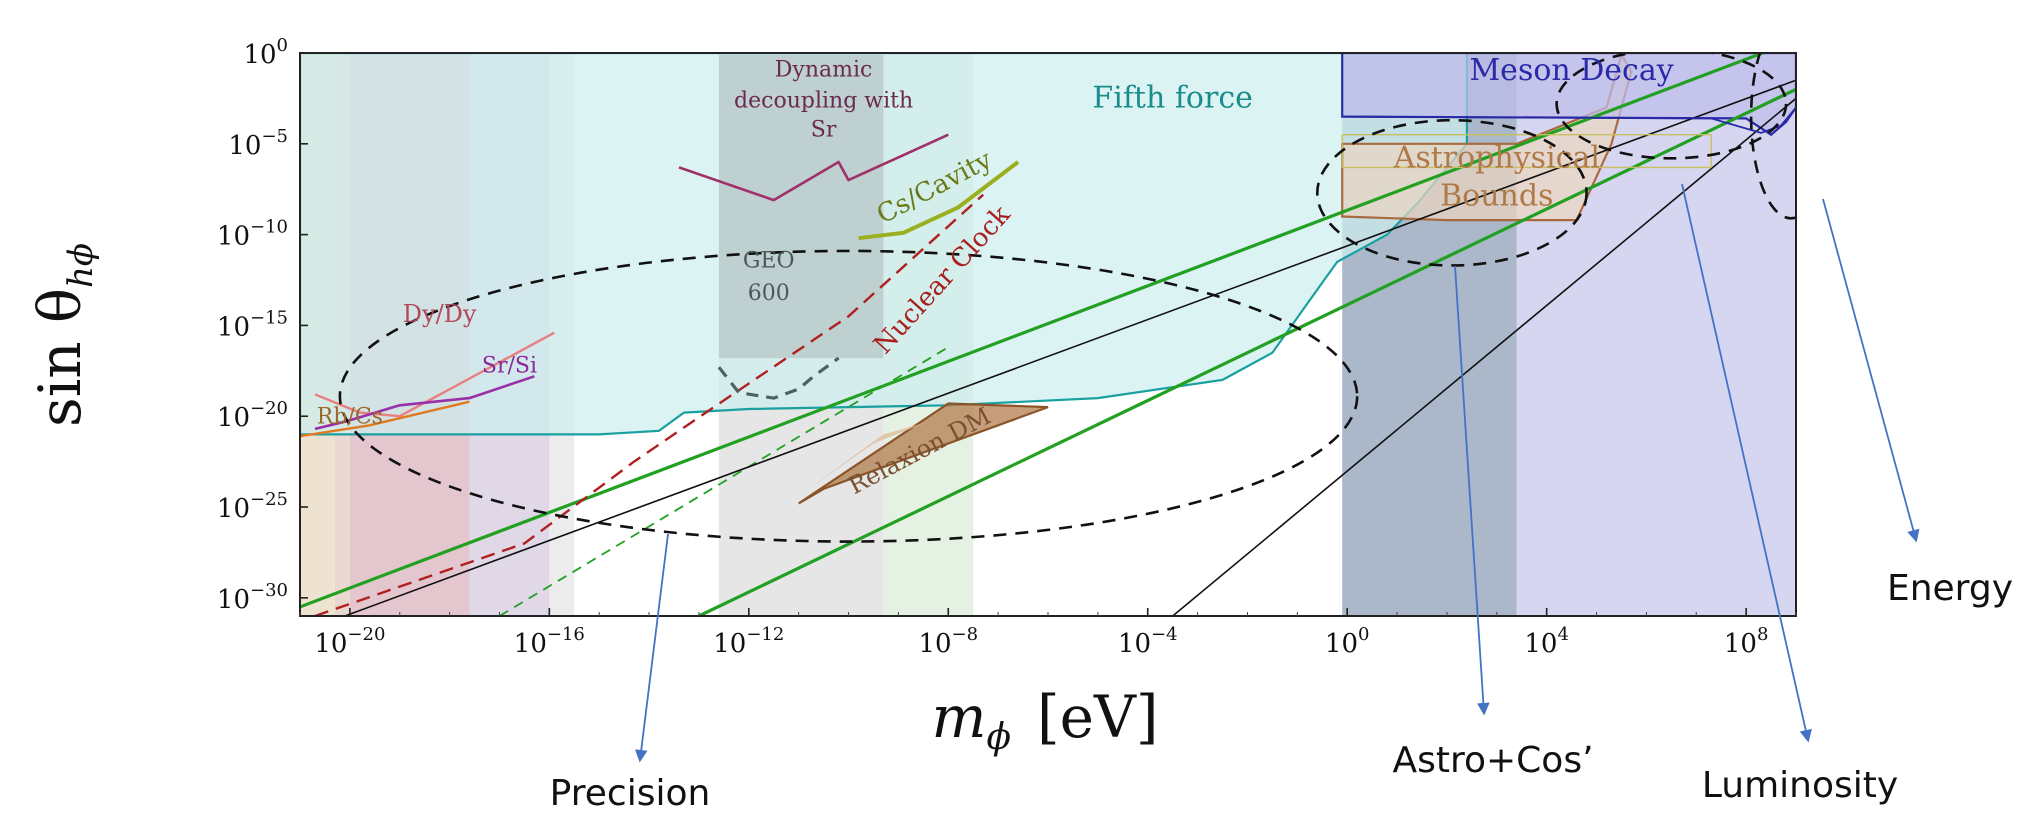 The width and height of the screenshot is (2036, 819). What do you see at coordinates (824, 70) in the screenshot?
I see `annotation-dyn1: Dynamic` at bounding box center [824, 70].